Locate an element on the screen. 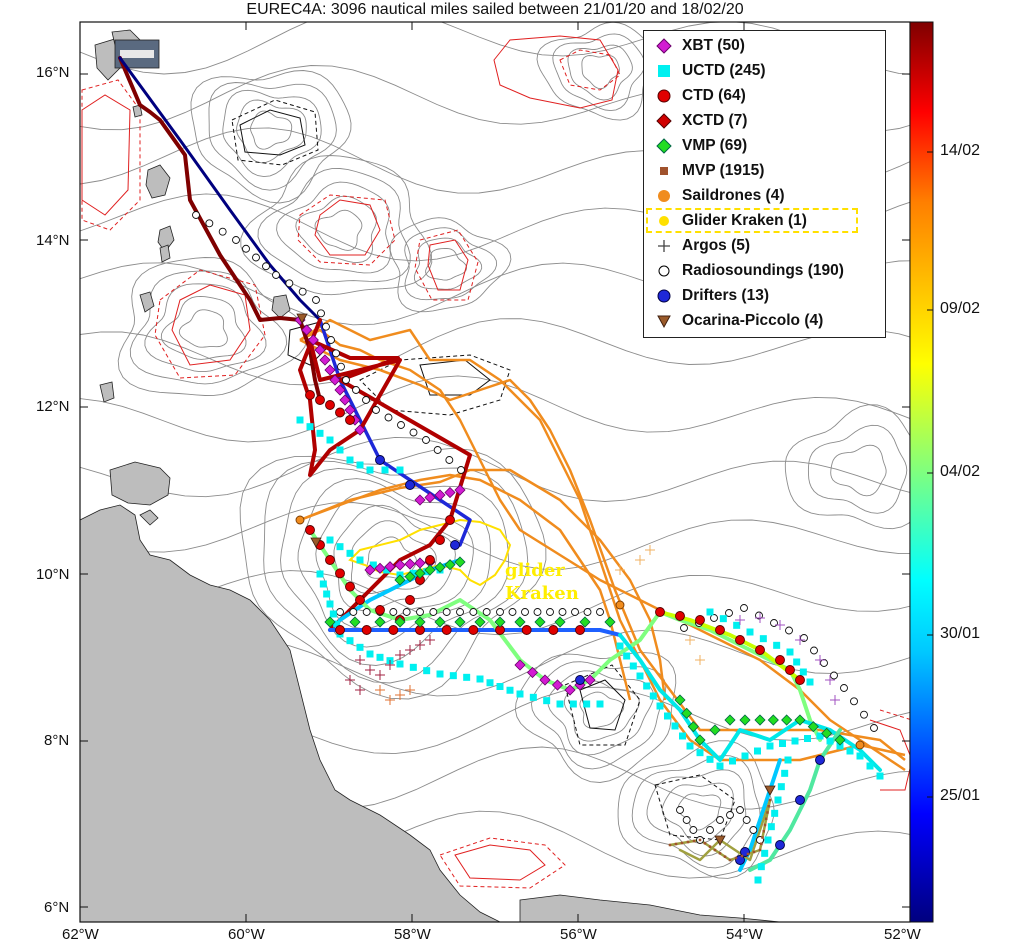  legend-label-ctd: CTD (64) is located at coordinates (714, 95).